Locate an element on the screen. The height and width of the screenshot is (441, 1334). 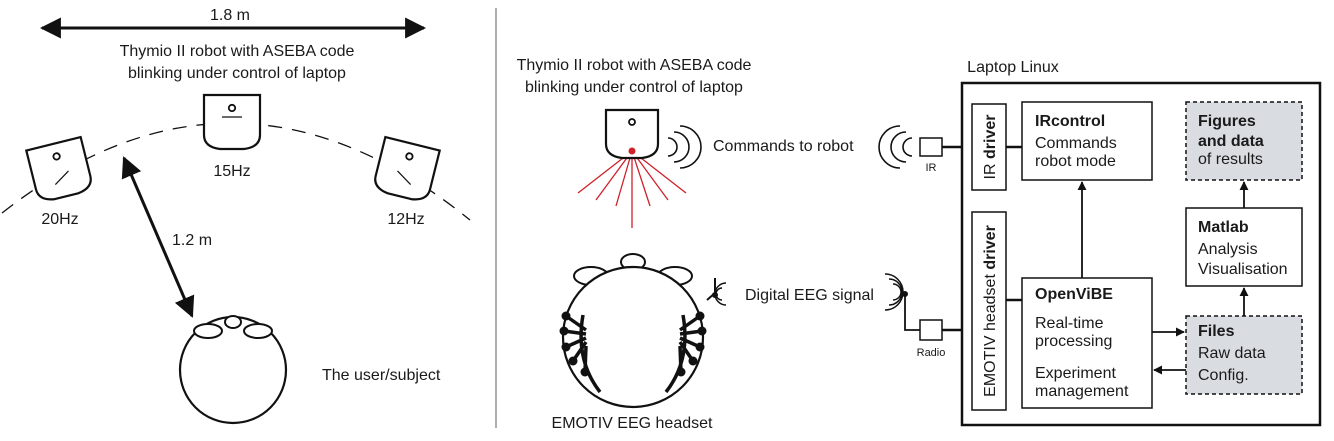
laptop-label: Laptop Linux is located at coordinates (1013, 67).